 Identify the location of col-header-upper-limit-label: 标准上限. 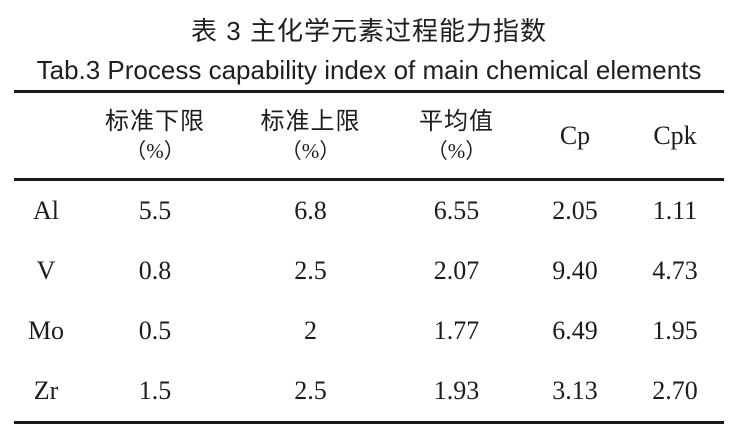
(310, 121).